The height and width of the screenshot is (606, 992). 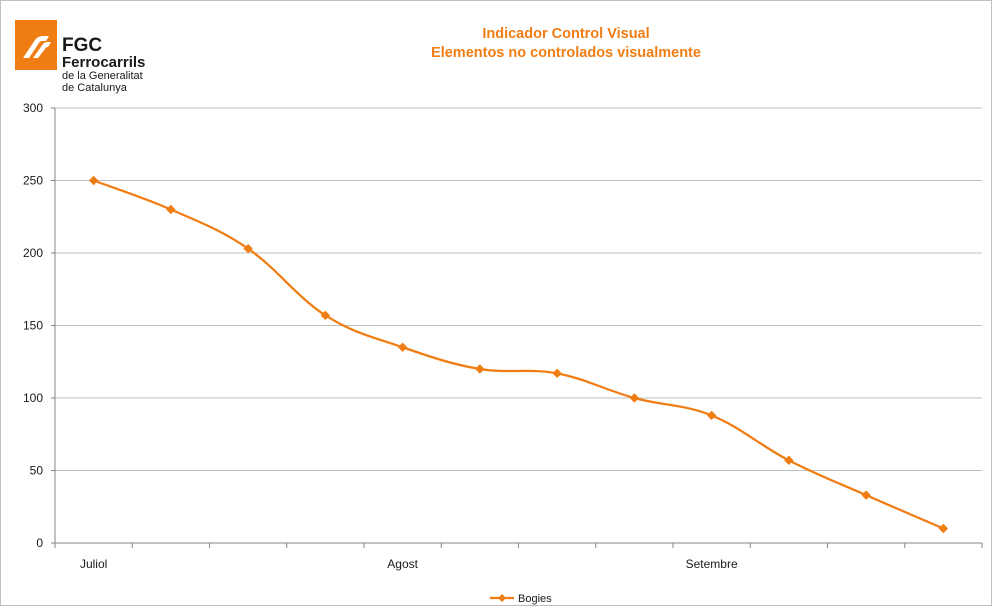 I want to click on x-tick-label: Setembre, so click(x=712, y=564).